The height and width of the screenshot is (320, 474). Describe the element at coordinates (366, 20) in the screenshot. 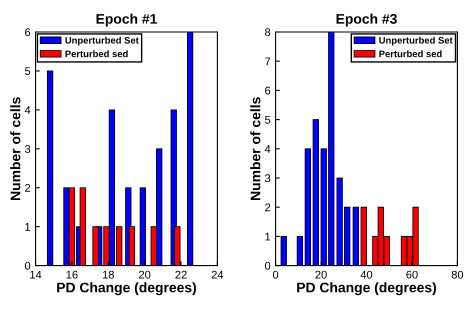

I see `chart-title: Epoch #3` at that location.